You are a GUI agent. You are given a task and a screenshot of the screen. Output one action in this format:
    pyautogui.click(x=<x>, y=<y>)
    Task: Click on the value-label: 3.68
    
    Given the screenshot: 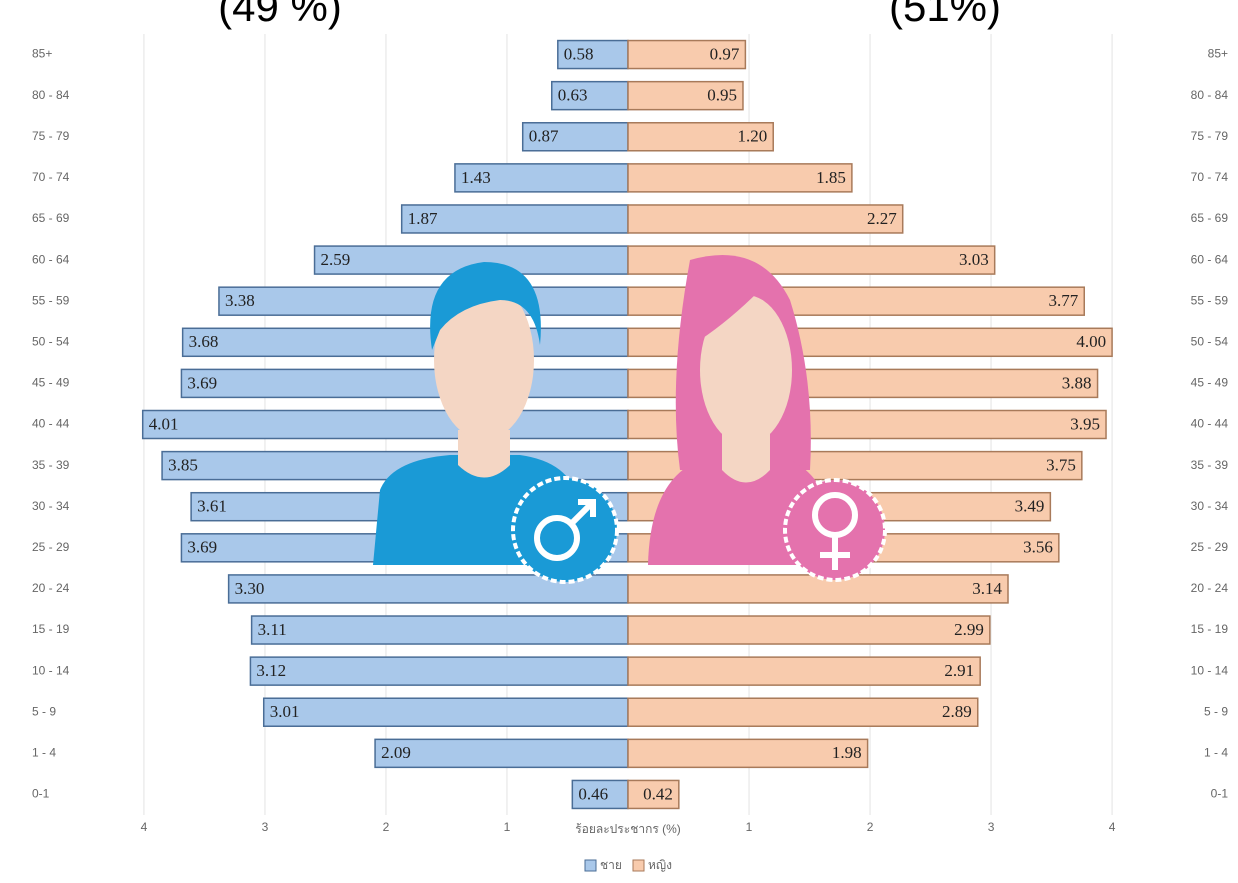 What is the action you would take?
    pyautogui.click(x=204, y=341)
    